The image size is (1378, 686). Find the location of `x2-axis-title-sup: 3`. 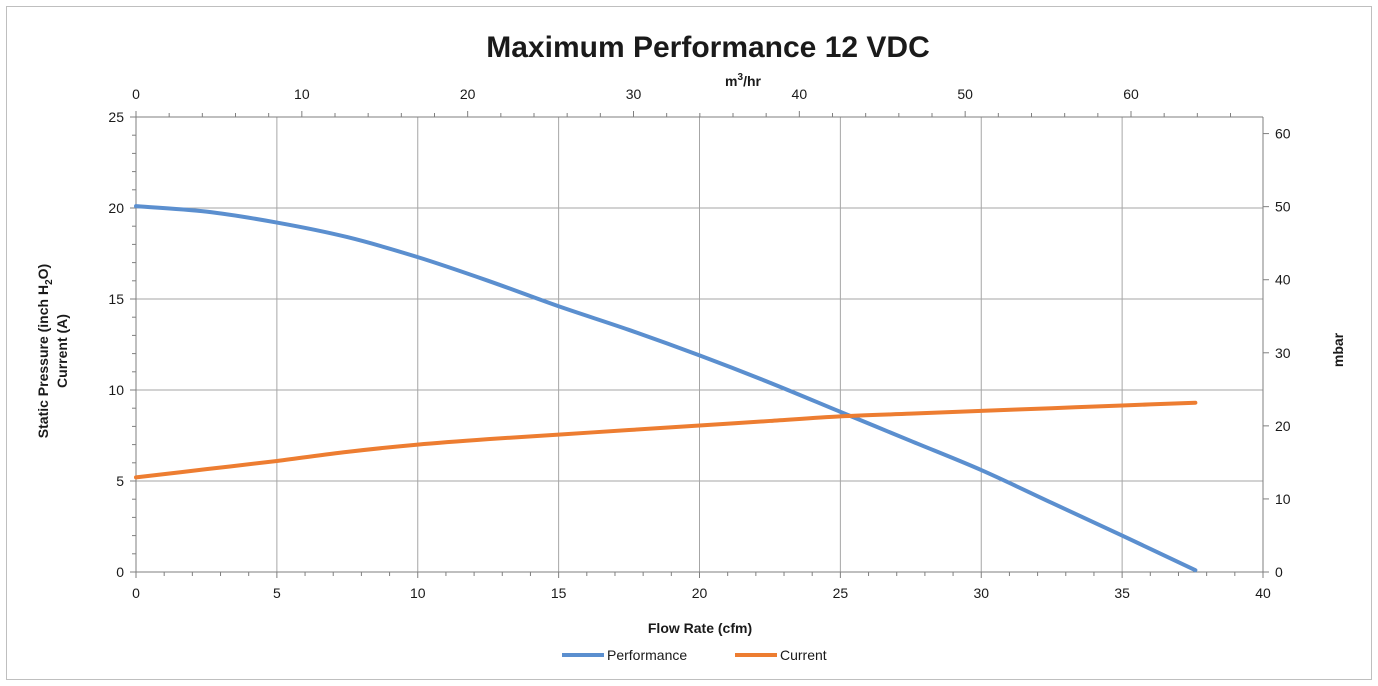

x2-axis-title-sup: 3 is located at coordinates (741, 77).